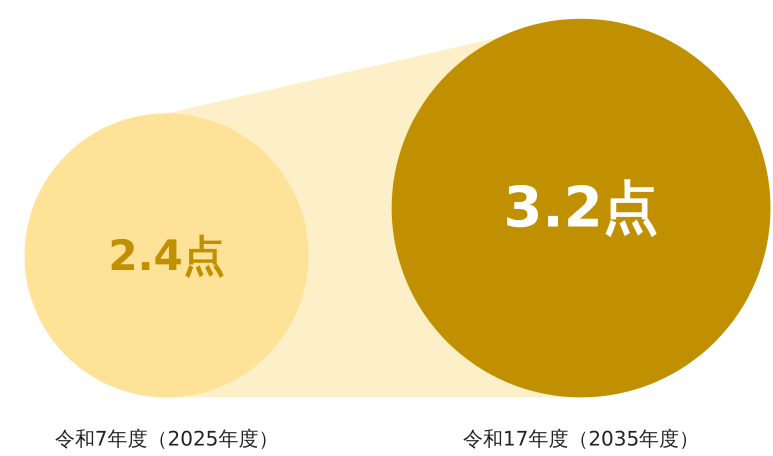 This screenshot has height=456, width=773. Describe the element at coordinates (166, 438) in the screenshot. I see `category-label: 令和7年度（2025年度）` at that location.